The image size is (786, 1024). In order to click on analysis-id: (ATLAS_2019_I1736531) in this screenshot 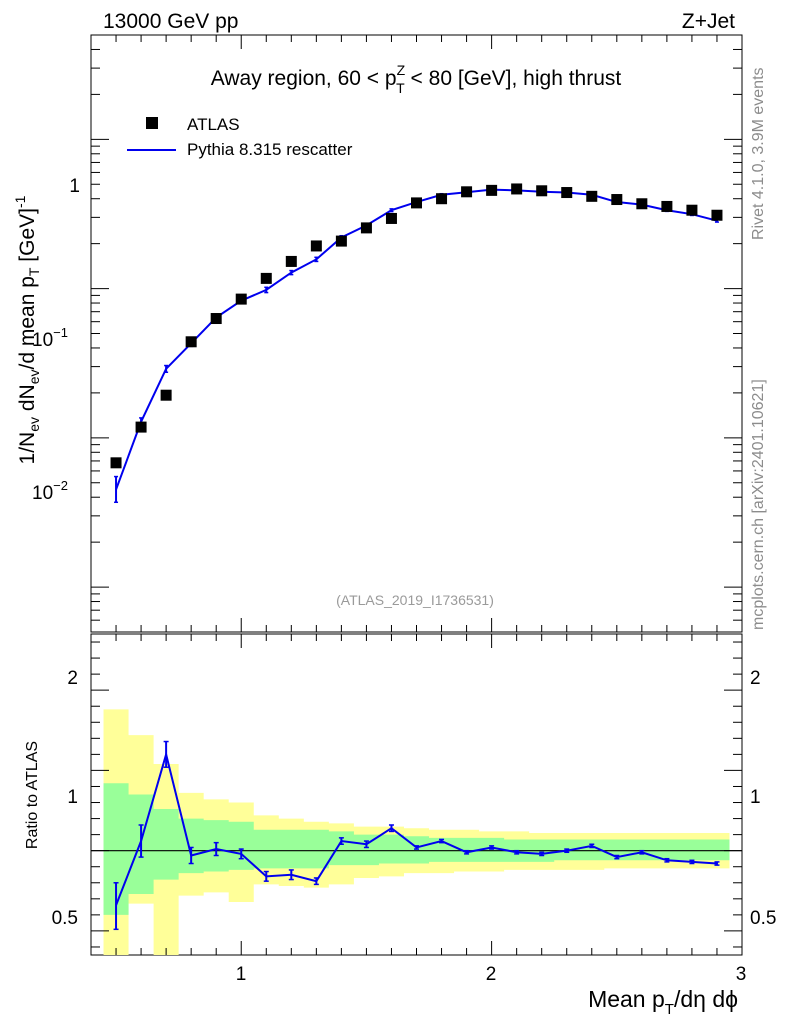, I will do `click(415, 600)`.